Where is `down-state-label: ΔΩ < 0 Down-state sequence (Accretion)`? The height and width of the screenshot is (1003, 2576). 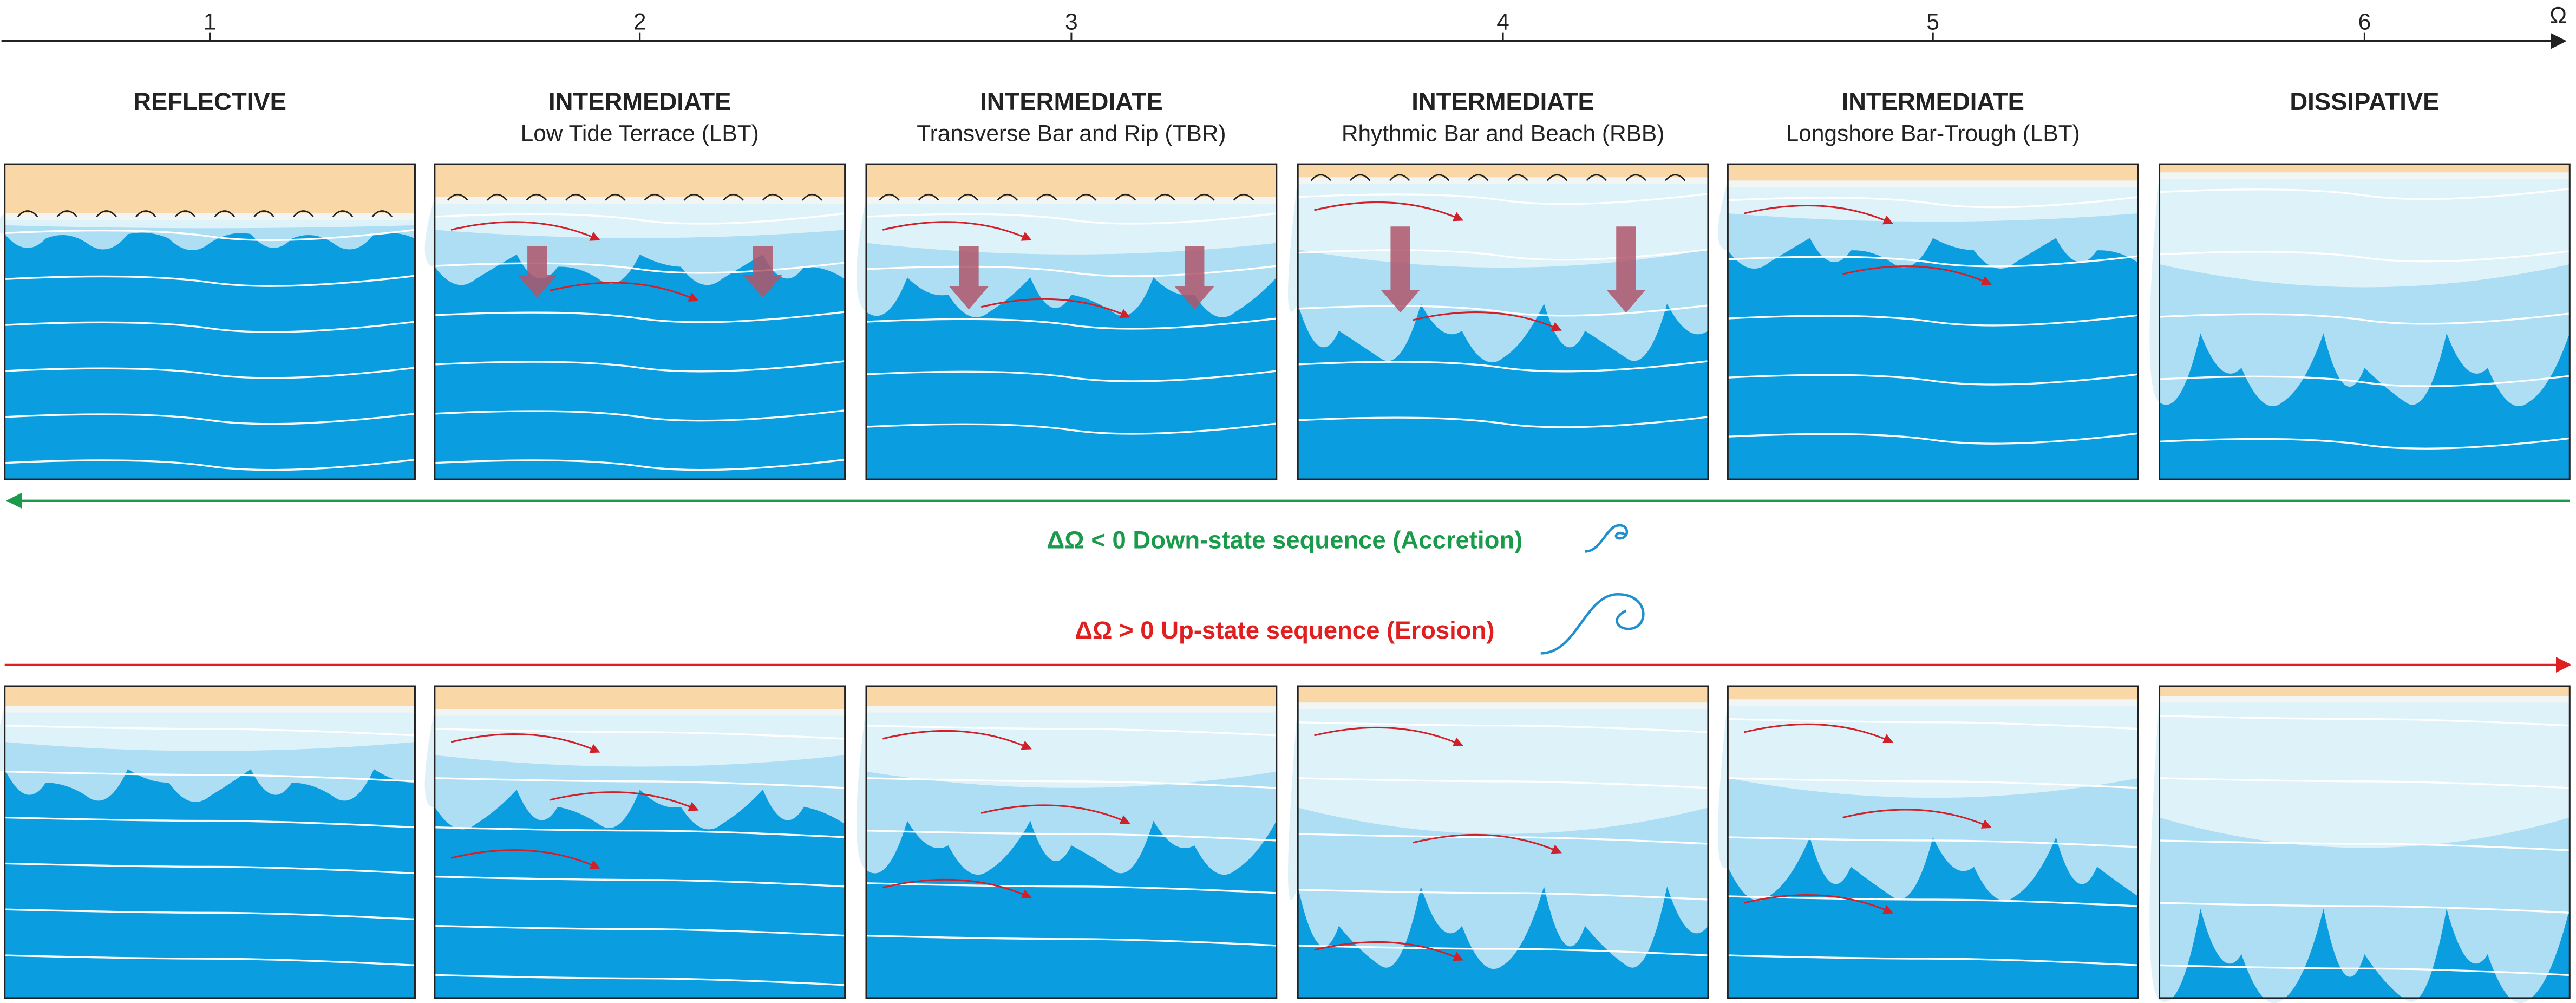
down-state-label: ΔΩ < 0 Down-state sequence (Accretion) is located at coordinates (1285, 540).